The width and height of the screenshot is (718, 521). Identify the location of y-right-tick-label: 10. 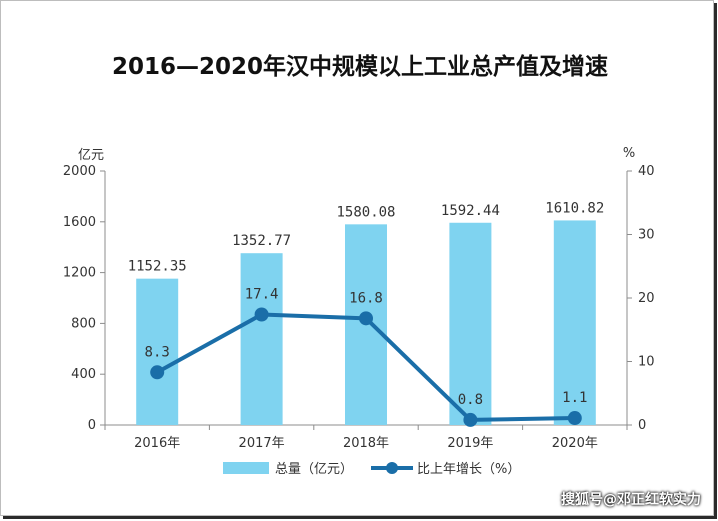
(646, 362).